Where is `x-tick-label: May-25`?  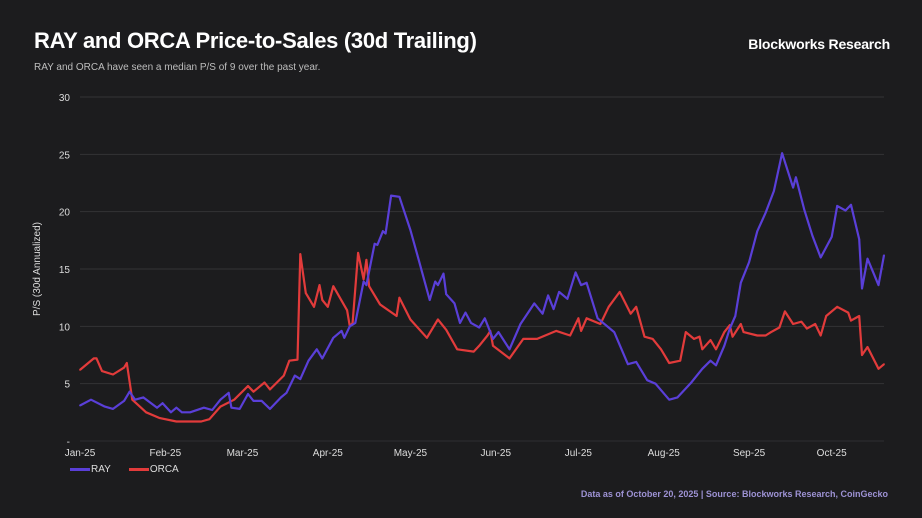 x-tick-label: May-25 is located at coordinates (411, 453).